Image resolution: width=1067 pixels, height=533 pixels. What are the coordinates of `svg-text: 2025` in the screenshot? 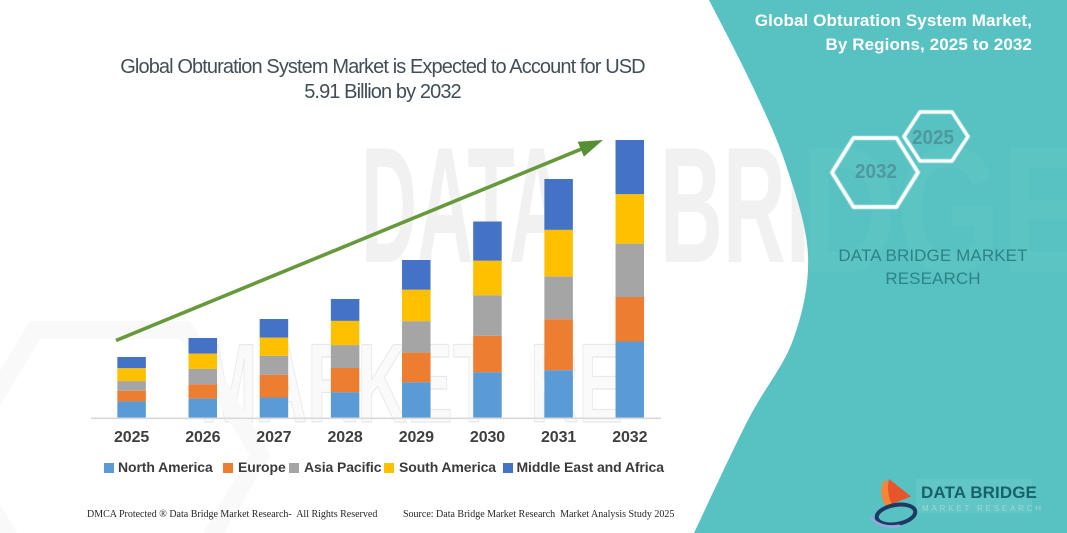 It's located at (933, 138).